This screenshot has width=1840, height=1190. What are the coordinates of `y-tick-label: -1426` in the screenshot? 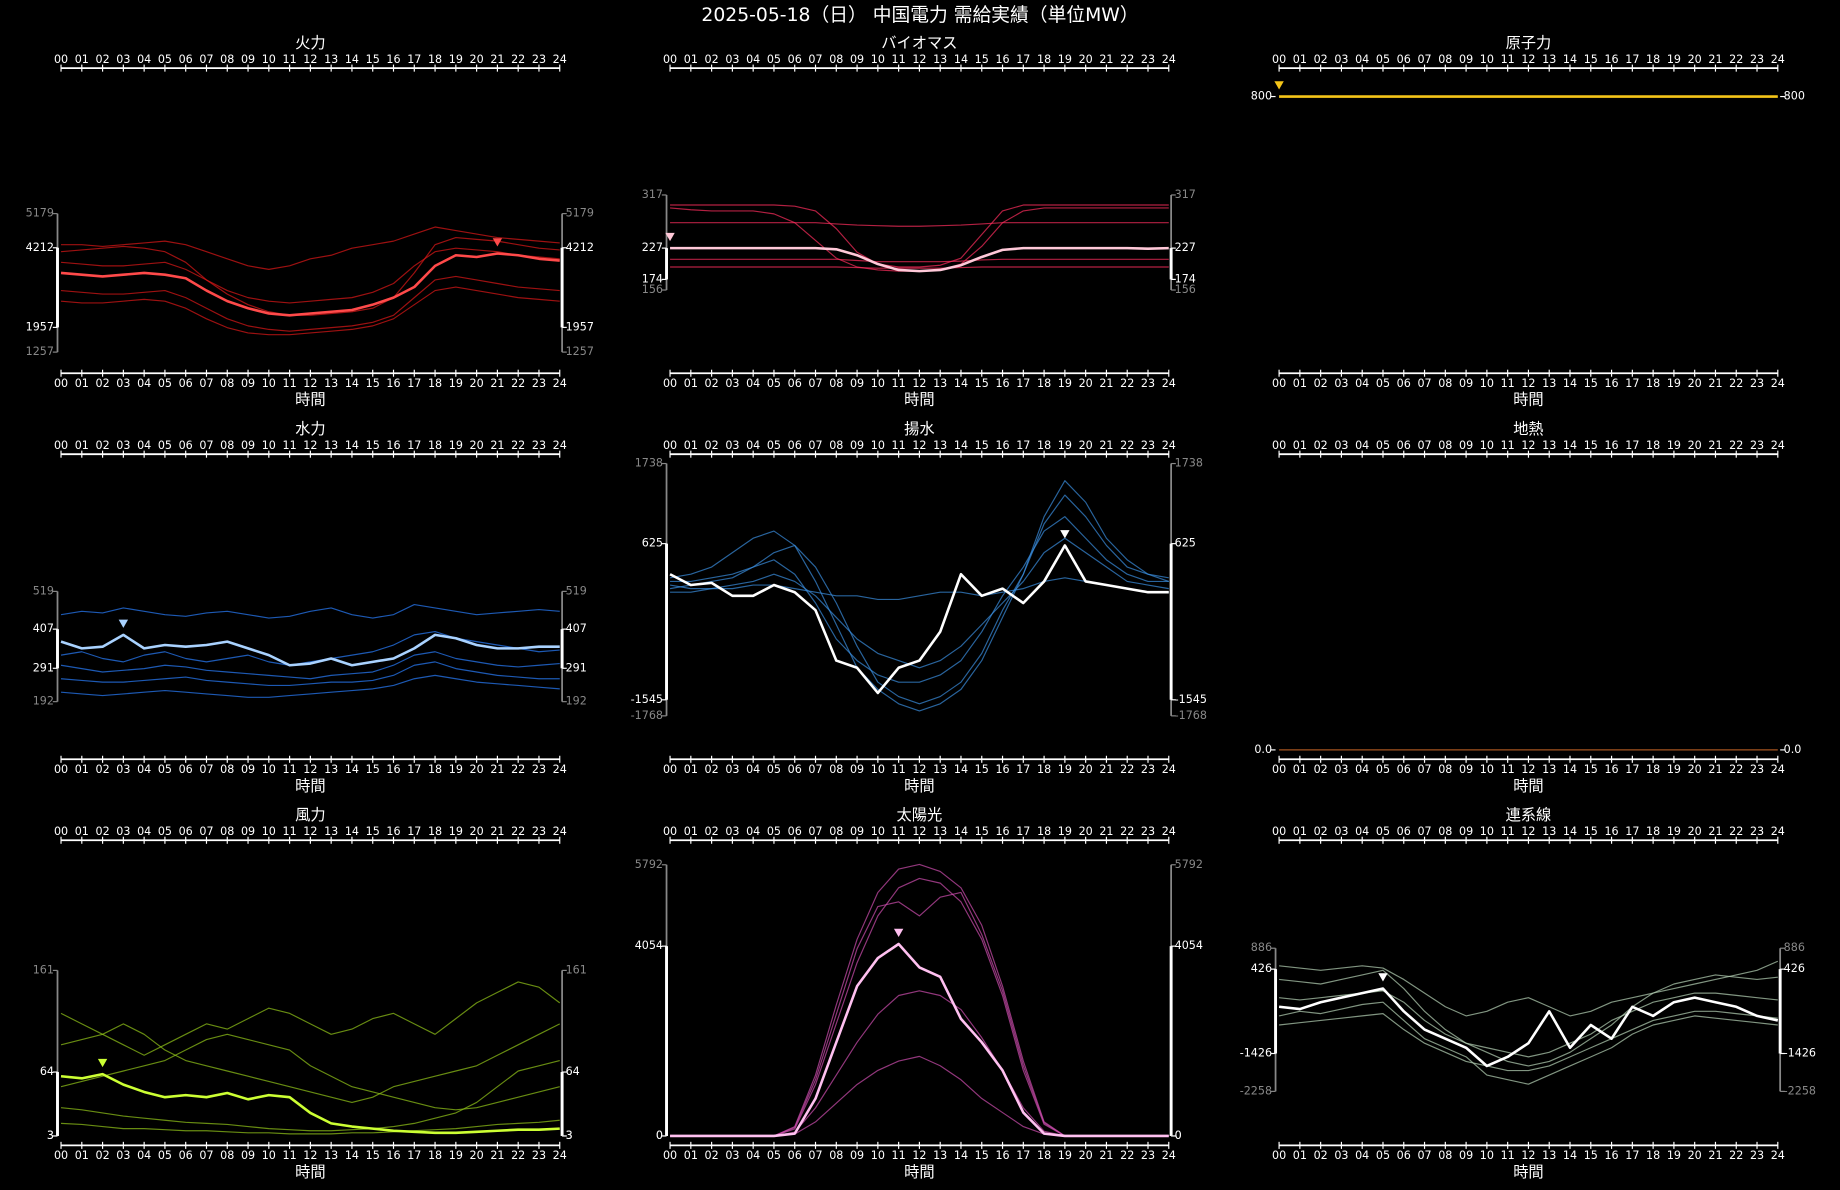 It's located at (1800, 1052).